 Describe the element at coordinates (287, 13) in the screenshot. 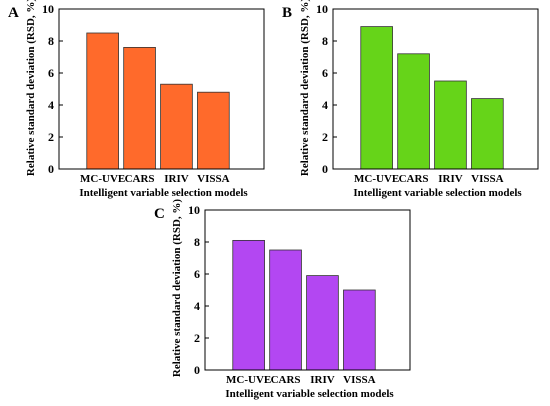

I see `panel-letter: B` at that location.